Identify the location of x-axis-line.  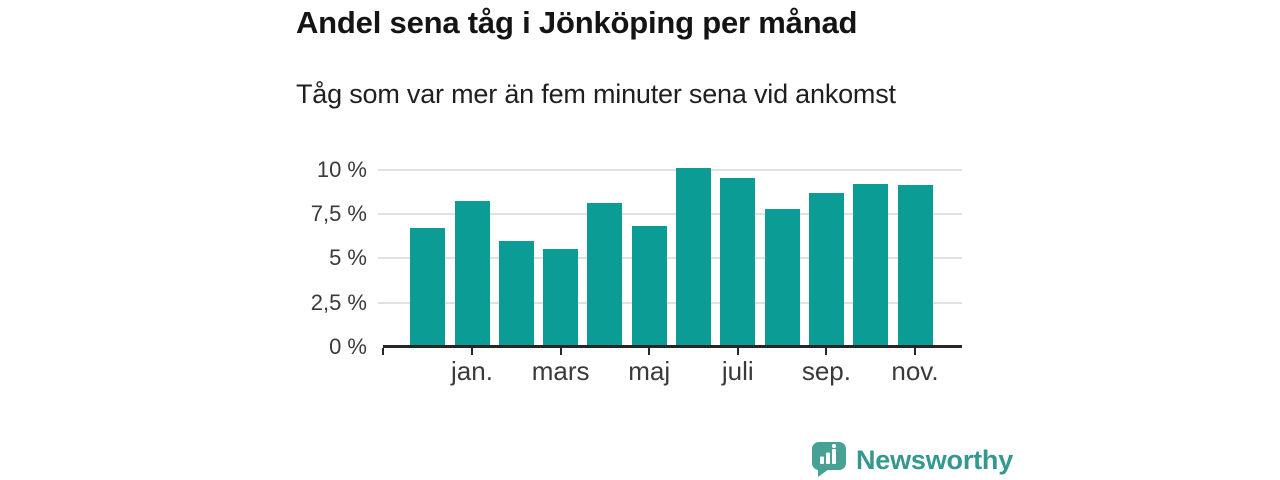
(672, 346).